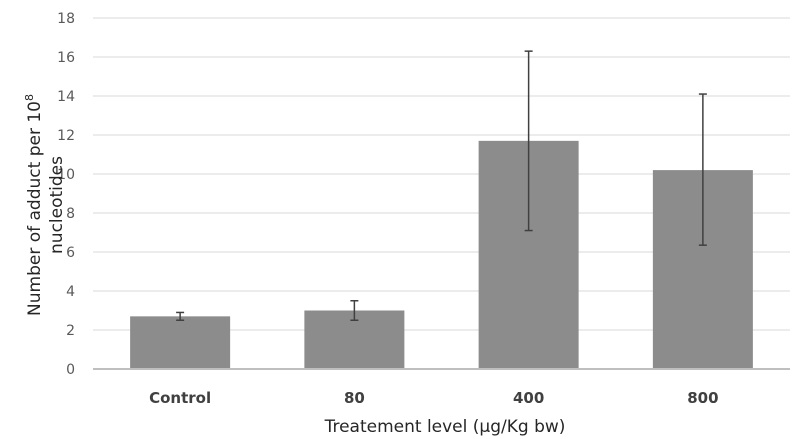 The height and width of the screenshot is (439, 800). I want to click on y-tick-label: 16, so click(66, 58).